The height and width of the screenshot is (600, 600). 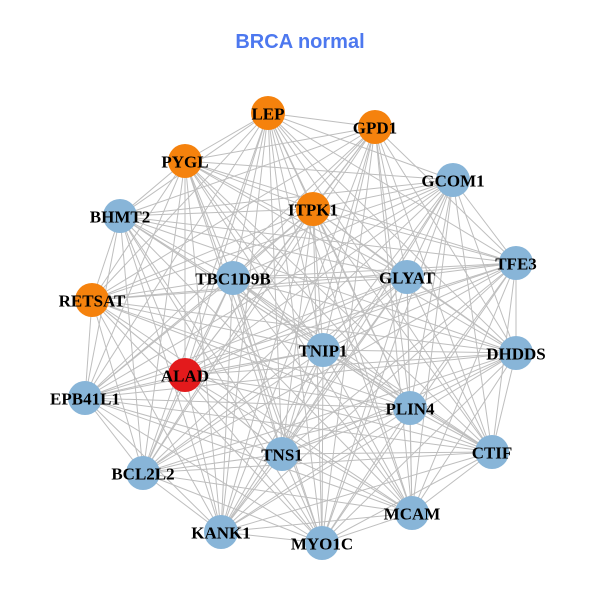 I want to click on node-label-MYO1C: MYO1C, so click(x=322, y=544).